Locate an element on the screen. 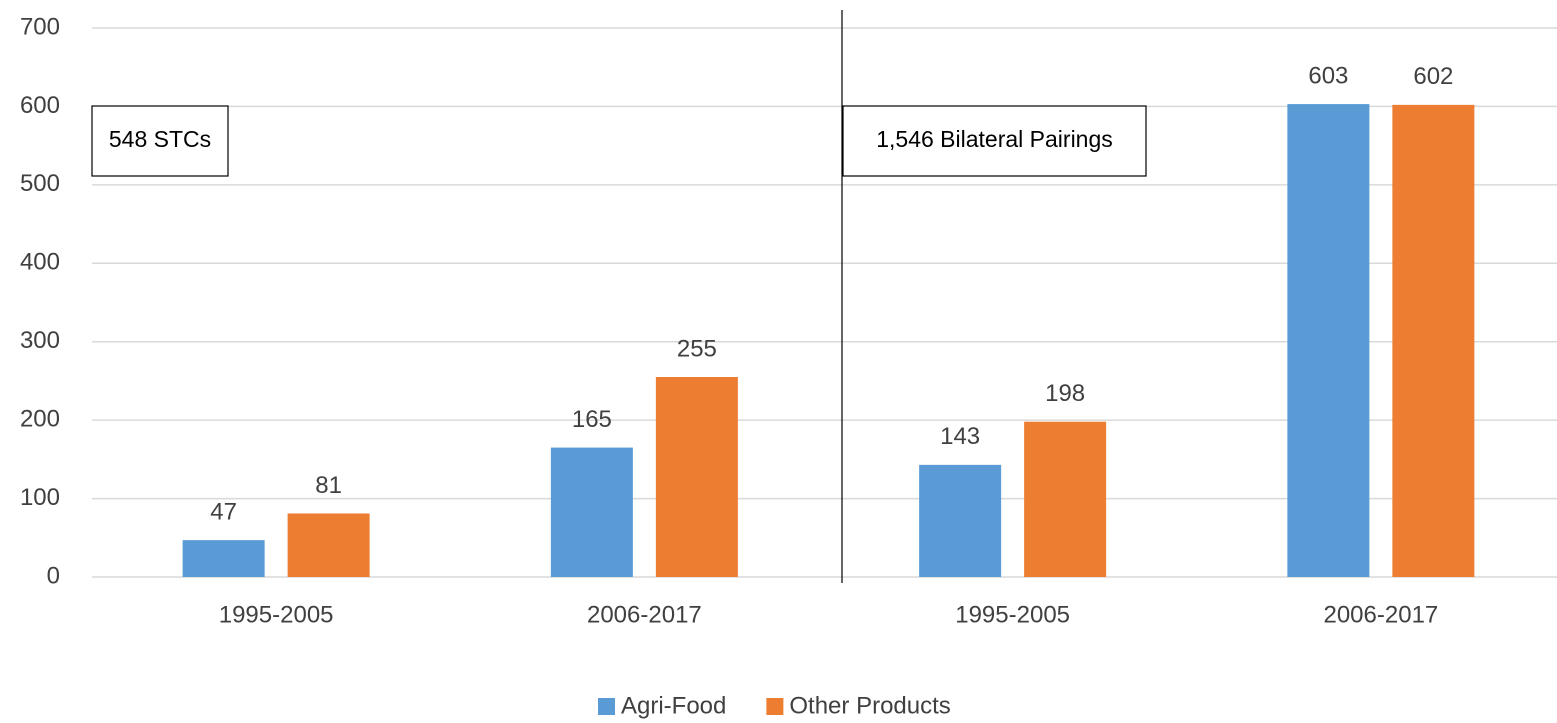 This screenshot has height=723, width=1557. data-label: 143 is located at coordinates (960, 436).